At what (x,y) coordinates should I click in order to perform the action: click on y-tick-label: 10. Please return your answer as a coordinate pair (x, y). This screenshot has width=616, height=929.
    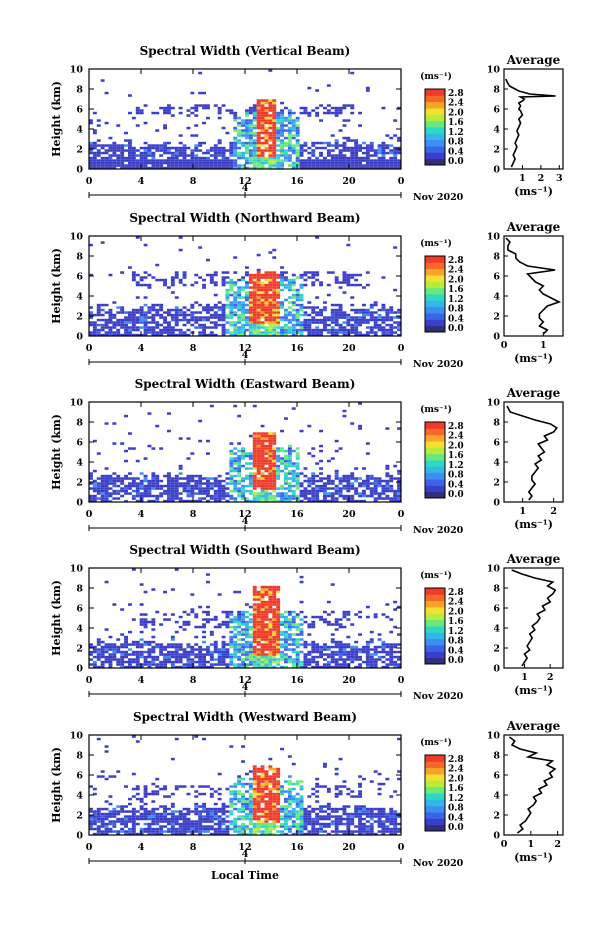
    Looking at the image, I should click on (77, 403).